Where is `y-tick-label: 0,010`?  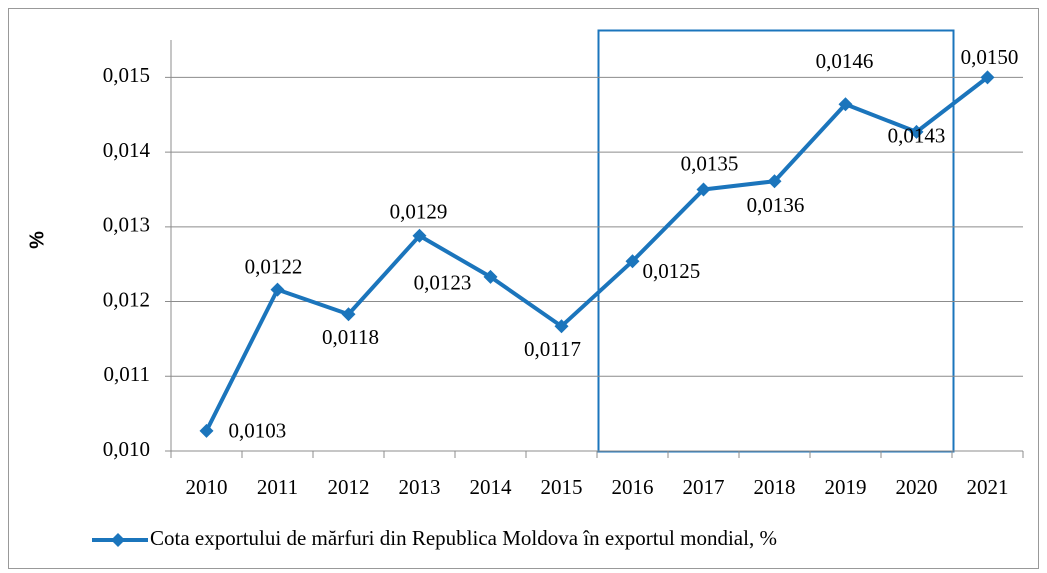
y-tick-label: 0,010 is located at coordinates (126, 449).